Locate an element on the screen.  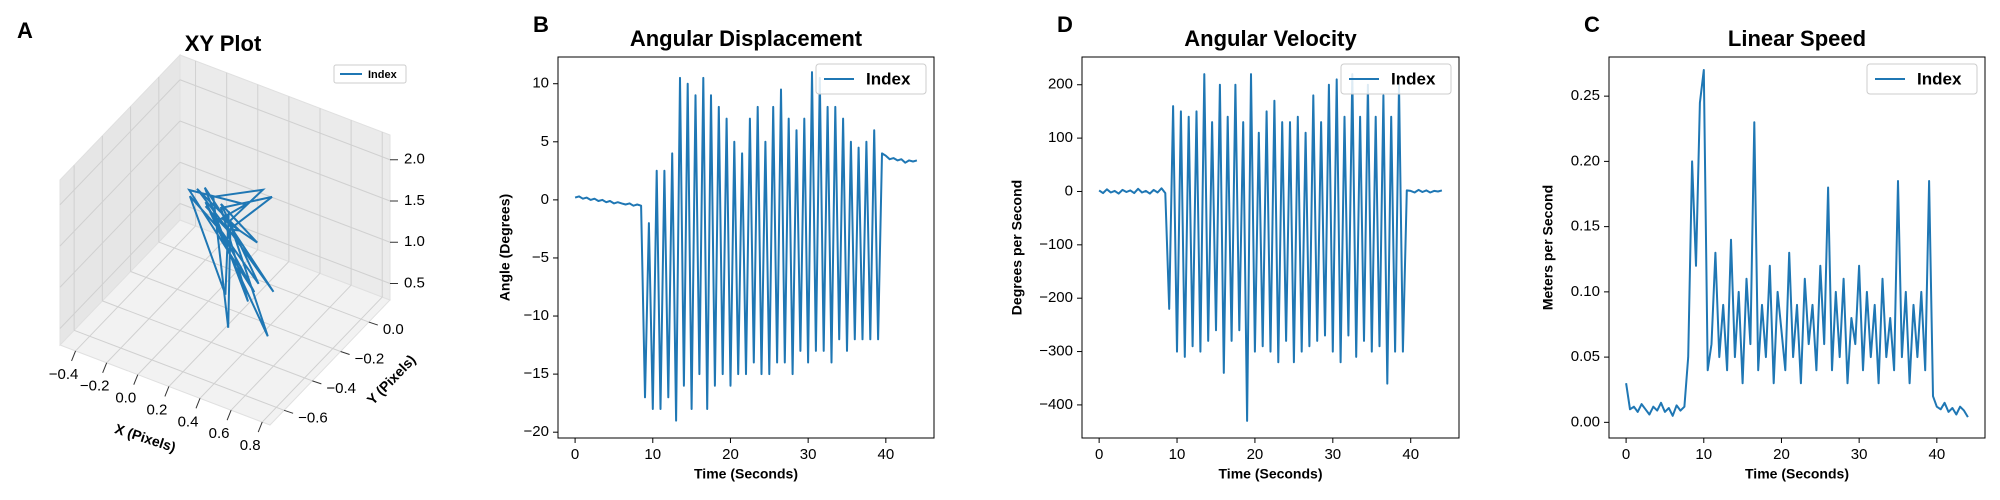
pane-left is located at coordinates (120, 200).